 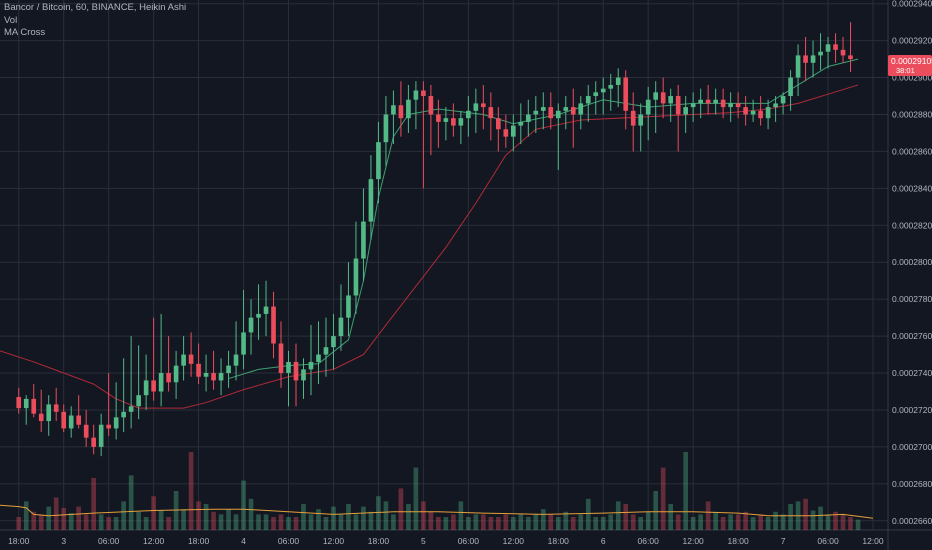 What do you see at coordinates (25, 32) in the screenshot?
I see `indicator-ma-cross-label: MA Cross` at bounding box center [25, 32].